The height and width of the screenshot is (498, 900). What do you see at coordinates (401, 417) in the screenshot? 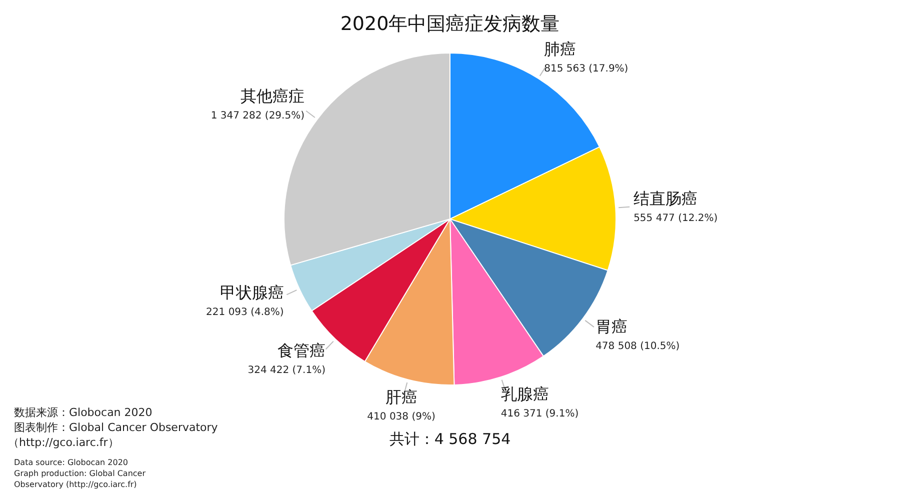
I see `data-label: 410 038 (9%)` at bounding box center [401, 417].